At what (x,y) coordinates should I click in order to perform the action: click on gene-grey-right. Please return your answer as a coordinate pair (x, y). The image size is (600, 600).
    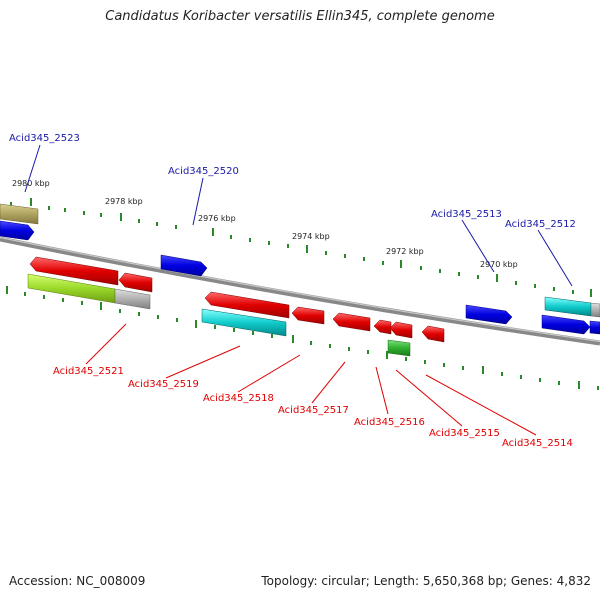
    Looking at the image, I should click on (595, 310).